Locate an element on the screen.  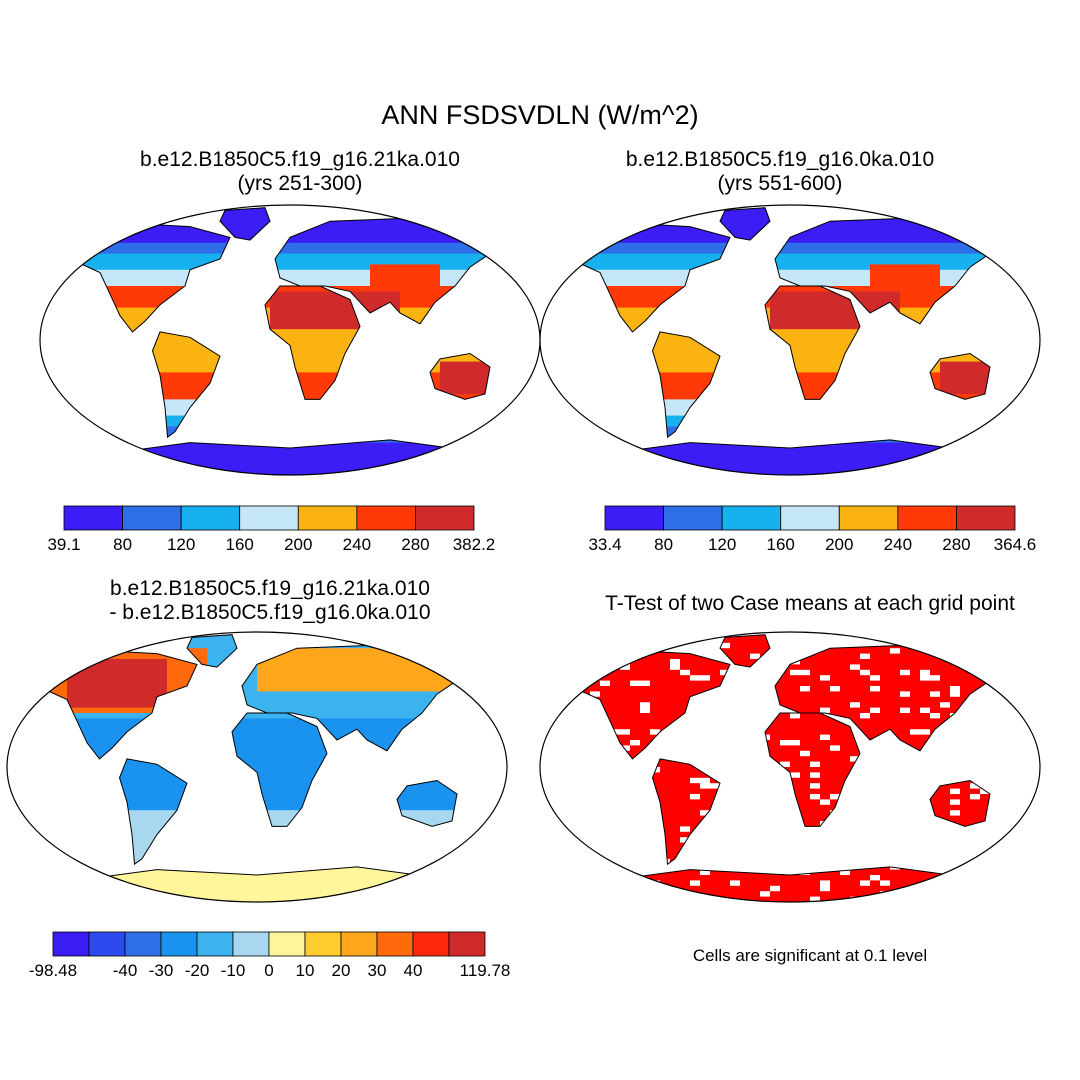
colorbar-2-label-7: 280 is located at coordinates (956, 544).